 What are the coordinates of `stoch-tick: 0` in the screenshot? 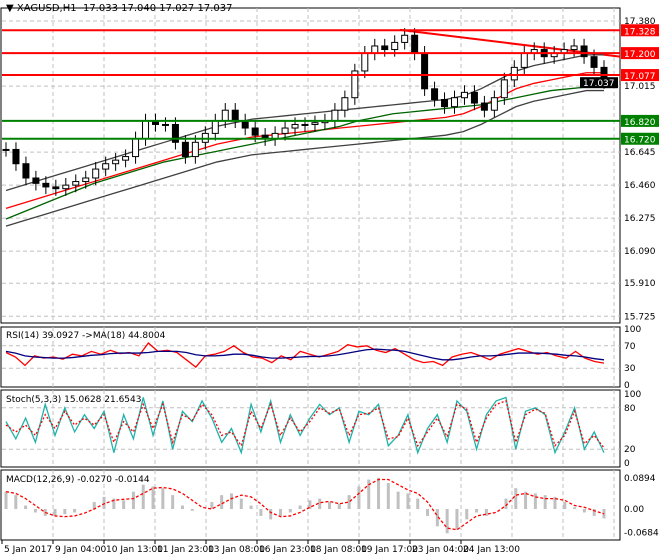 It's located at (627, 464).